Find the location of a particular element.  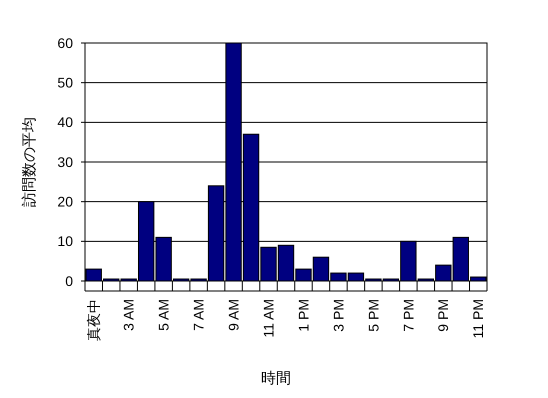

y-tick-label: 40 is located at coordinates (65, 122).